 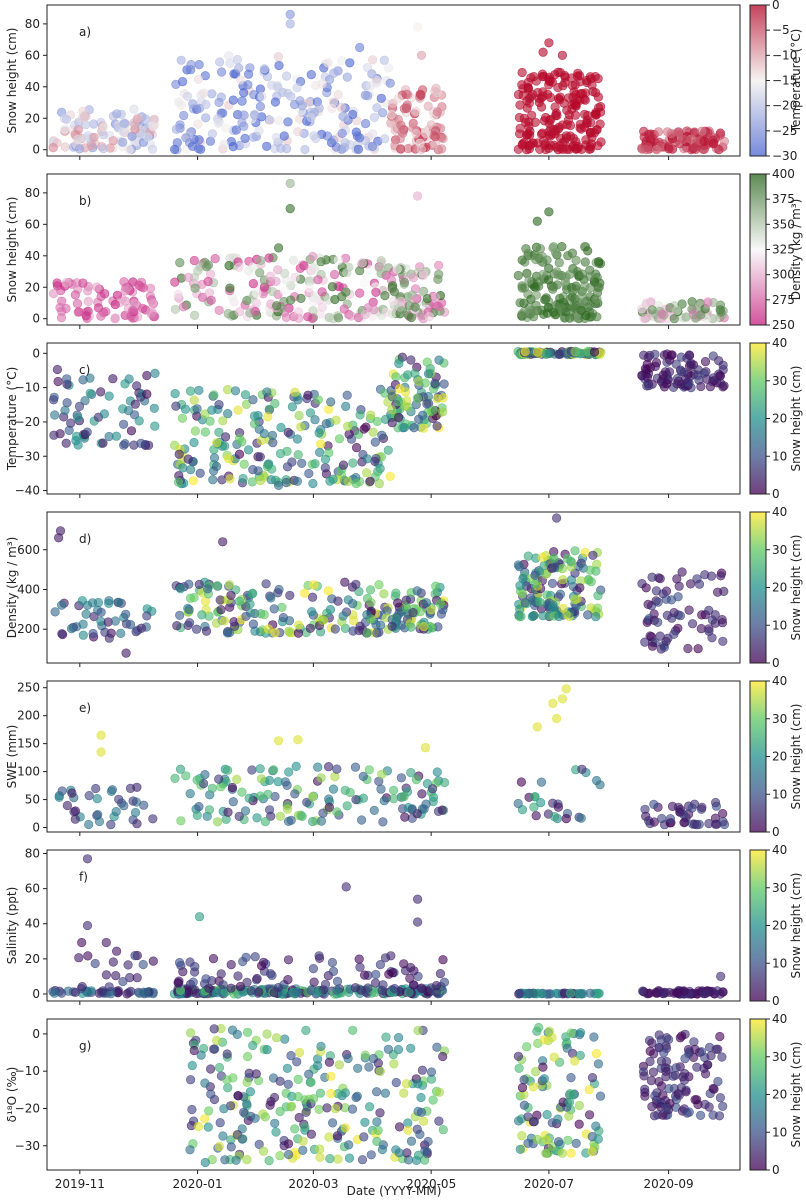 What do you see at coordinates (784, 106) in the screenshot?
I see `colorbar-tick-label: −20` at bounding box center [784, 106].